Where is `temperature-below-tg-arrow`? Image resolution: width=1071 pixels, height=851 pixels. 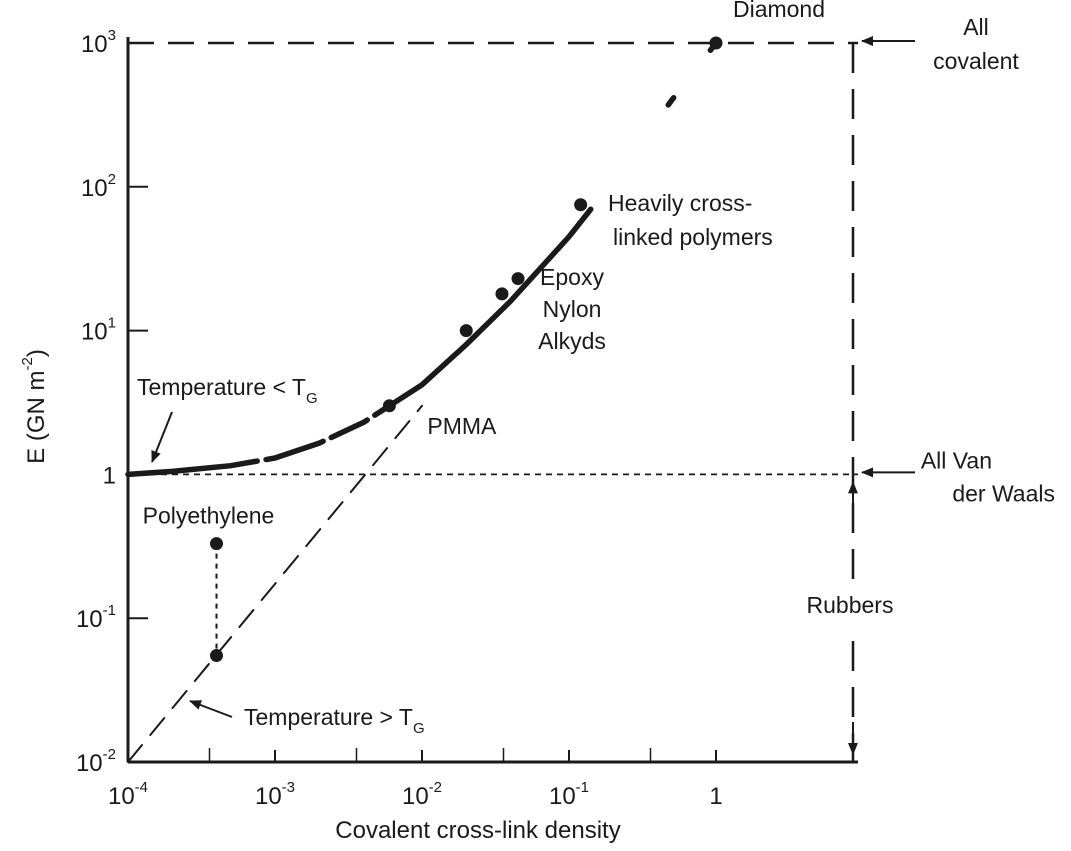
temperature-below-tg-arrow is located at coordinates (162, 437).